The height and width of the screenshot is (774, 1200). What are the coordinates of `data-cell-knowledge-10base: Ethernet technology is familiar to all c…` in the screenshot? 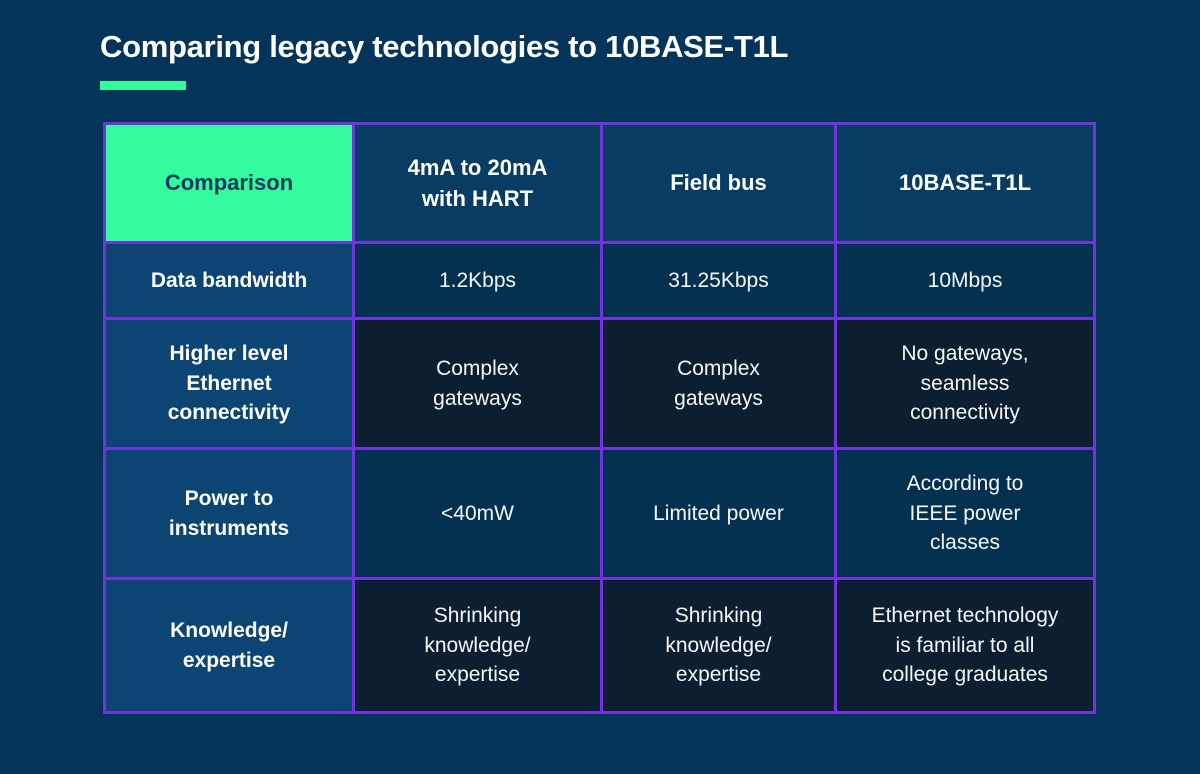 It's located at (965, 645).